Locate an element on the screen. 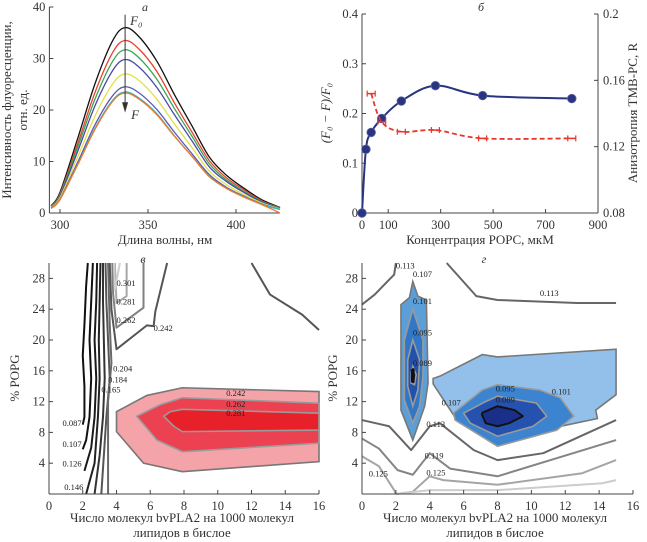 This screenshot has width=647, height=542. x-tick-label: 16 is located at coordinates (633, 506).